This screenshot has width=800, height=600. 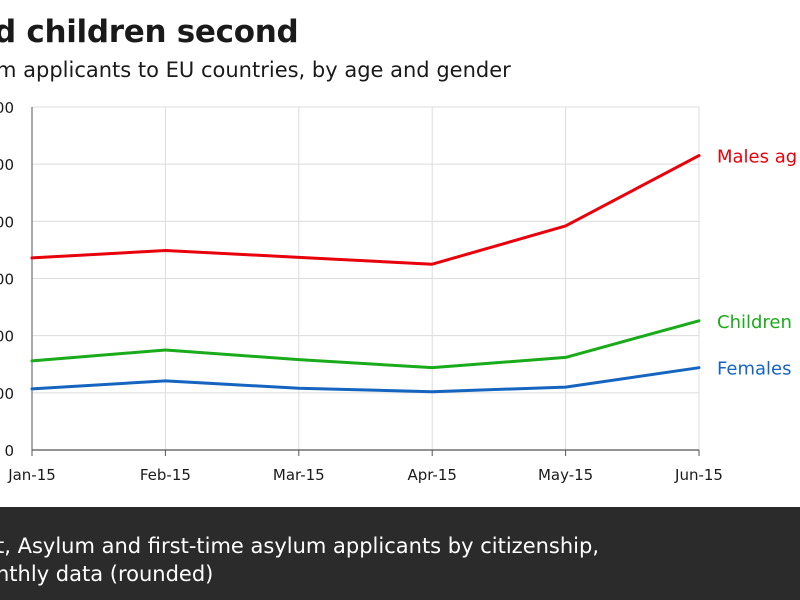 What do you see at coordinates (31, 475) in the screenshot?
I see `x-tick-label: Jan-15` at bounding box center [31, 475].